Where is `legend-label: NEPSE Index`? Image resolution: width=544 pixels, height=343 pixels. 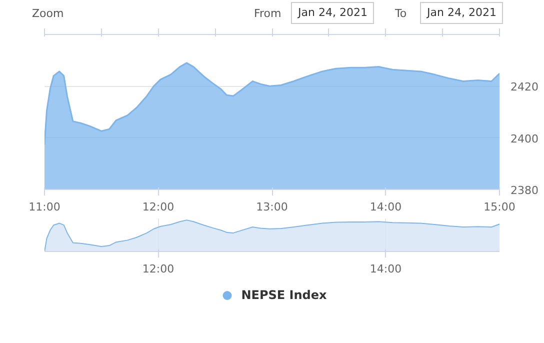
legend-label: NEPSE Index is located at coordinates (284, 295).